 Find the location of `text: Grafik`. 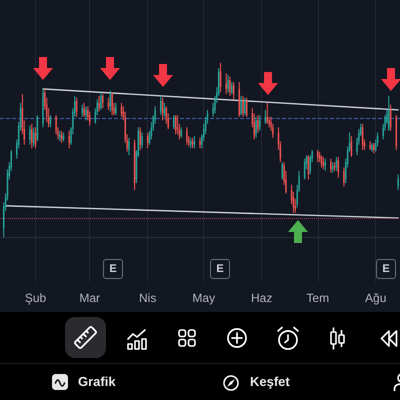

text: Grafik is located at coordinates (97, 382).